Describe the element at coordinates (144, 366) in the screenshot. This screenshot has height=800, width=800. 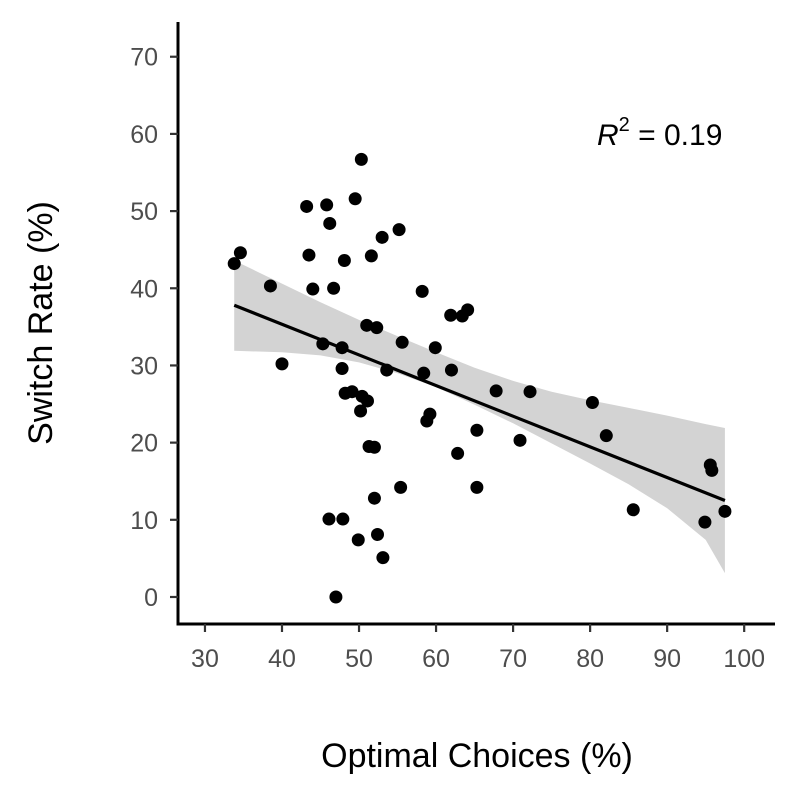
I see `y-tick-label: 30` at that location.